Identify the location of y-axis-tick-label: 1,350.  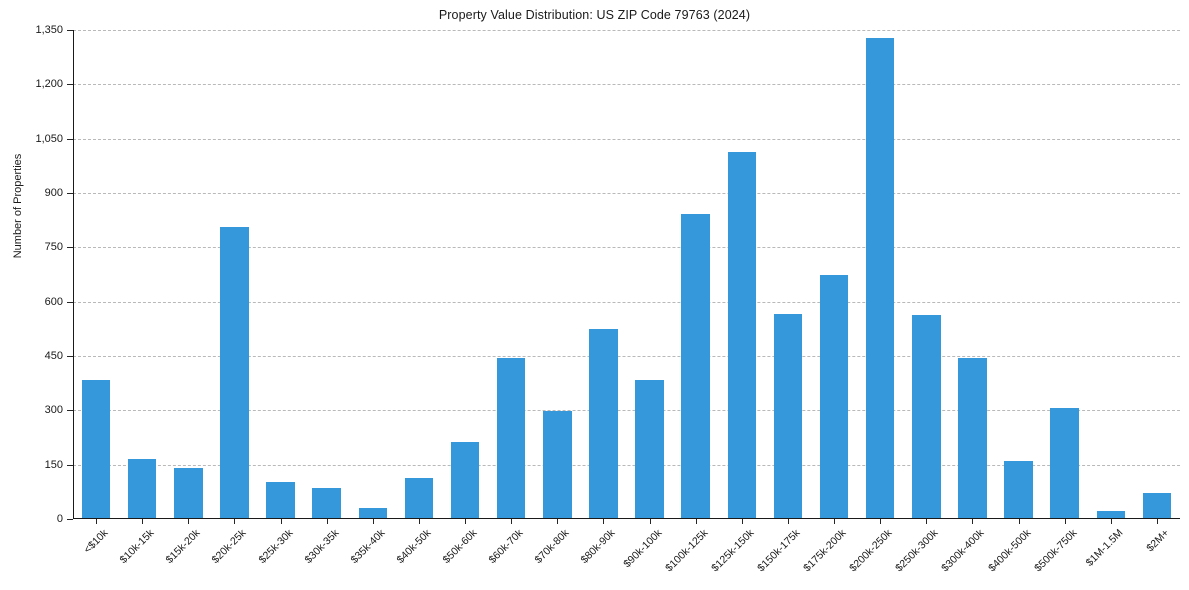
(49, 30).